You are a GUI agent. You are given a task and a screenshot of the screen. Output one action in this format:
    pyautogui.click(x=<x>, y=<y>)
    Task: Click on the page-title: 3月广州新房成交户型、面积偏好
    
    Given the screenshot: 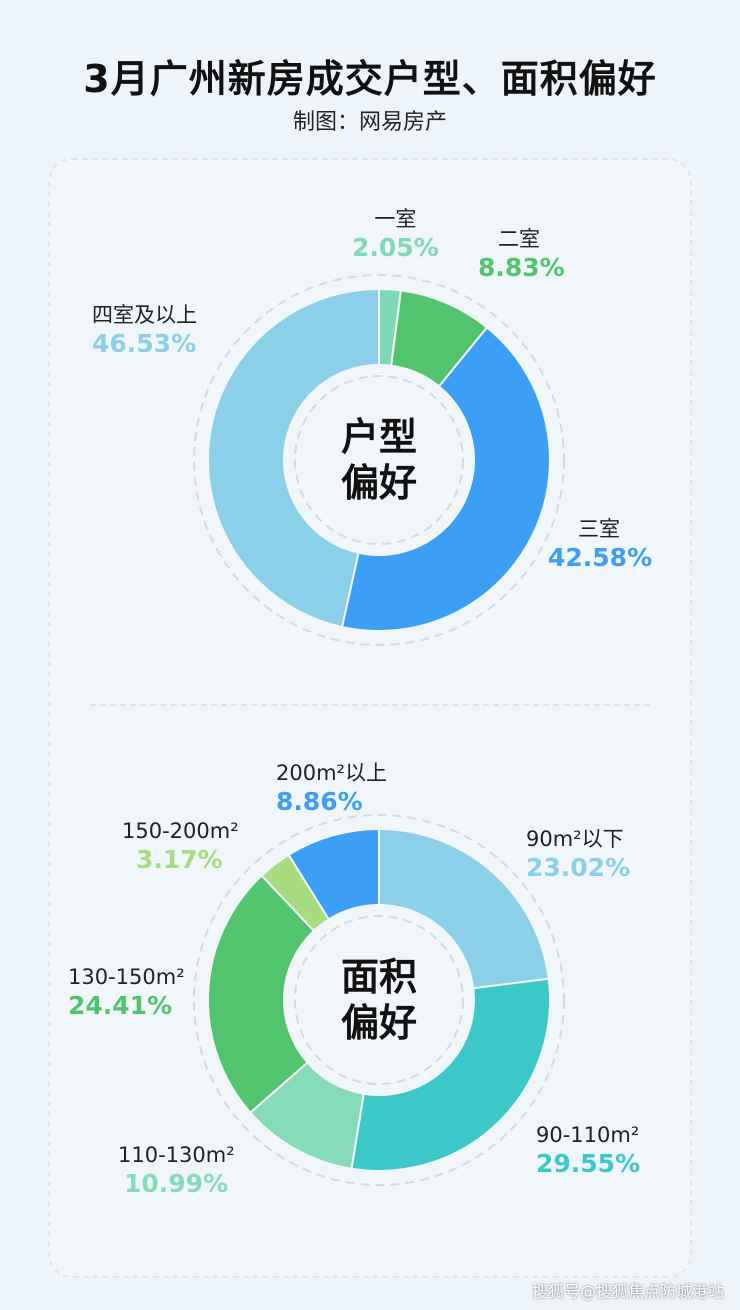 What is the action you would take?
    pyautogui.click(x=370, y=79)
    